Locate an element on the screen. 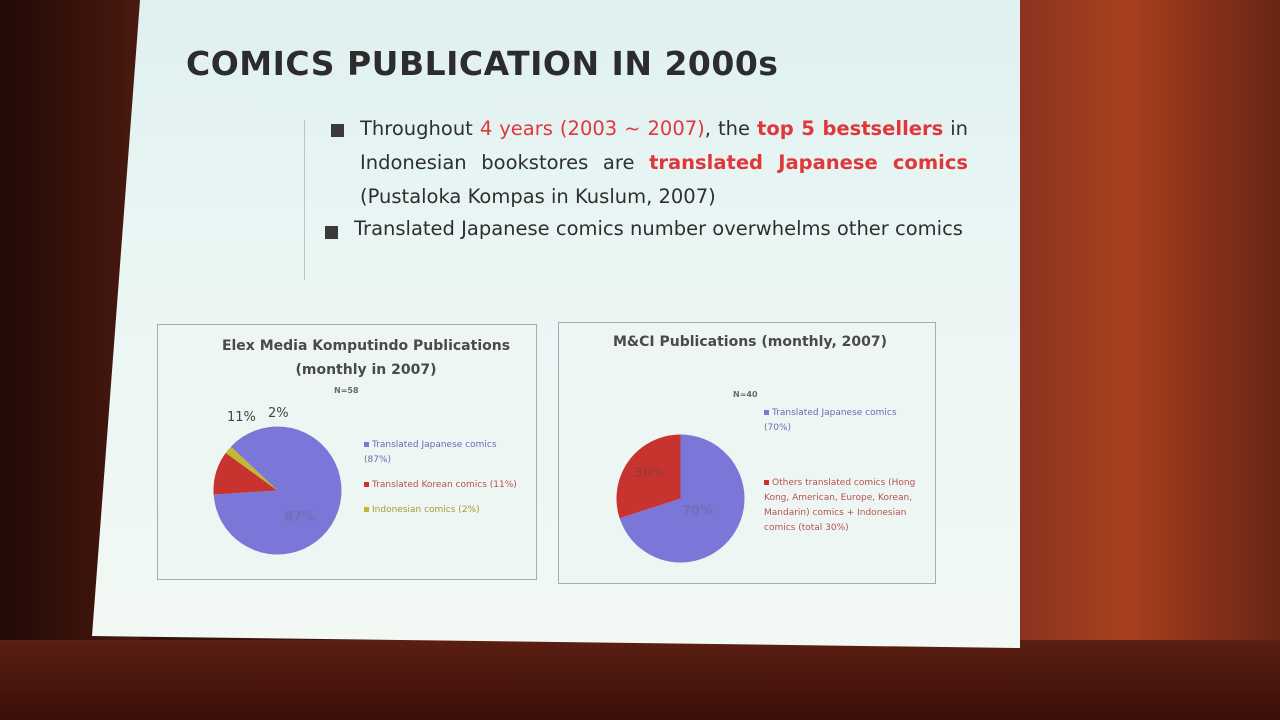  bullet-1-translated: translated Japanese comics is located at coordinates (809, 162).